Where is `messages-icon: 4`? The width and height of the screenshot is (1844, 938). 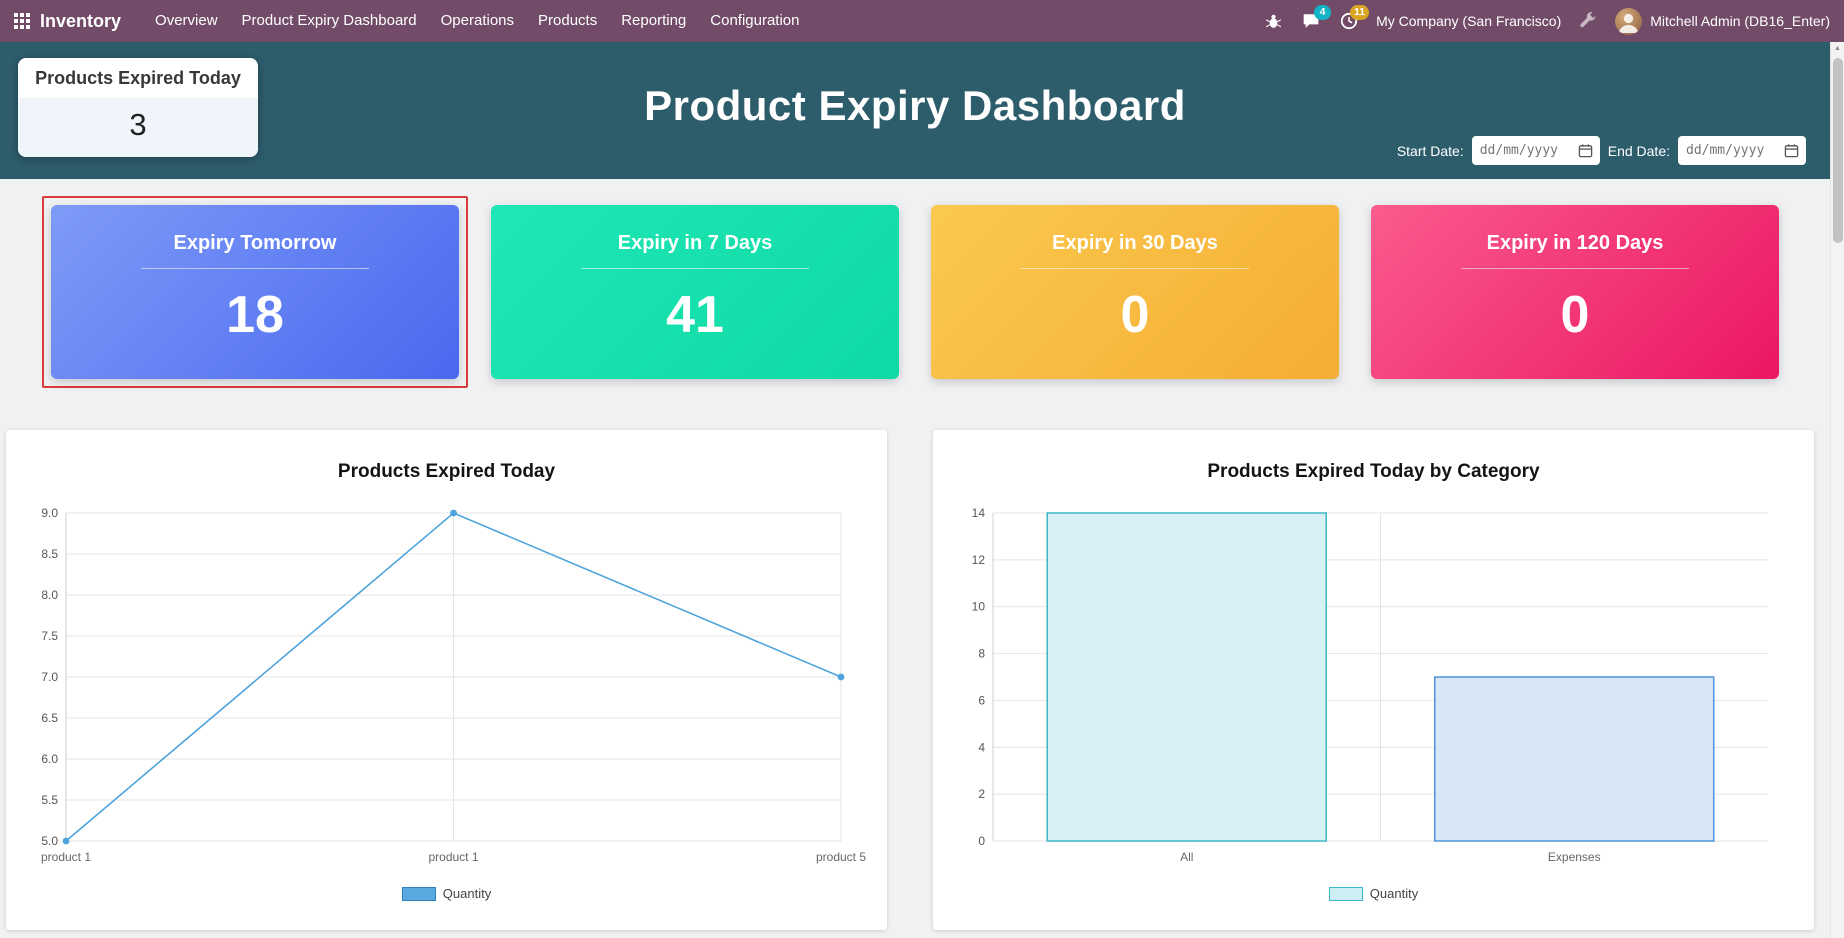 messages-icon: 4 is located at coordinates (1316, 18).